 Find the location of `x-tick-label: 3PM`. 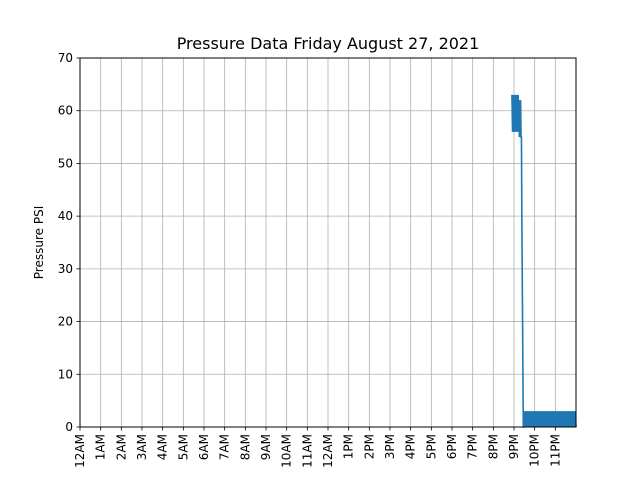

x-tick-label: 3PM is located at coordinates (390, 446).